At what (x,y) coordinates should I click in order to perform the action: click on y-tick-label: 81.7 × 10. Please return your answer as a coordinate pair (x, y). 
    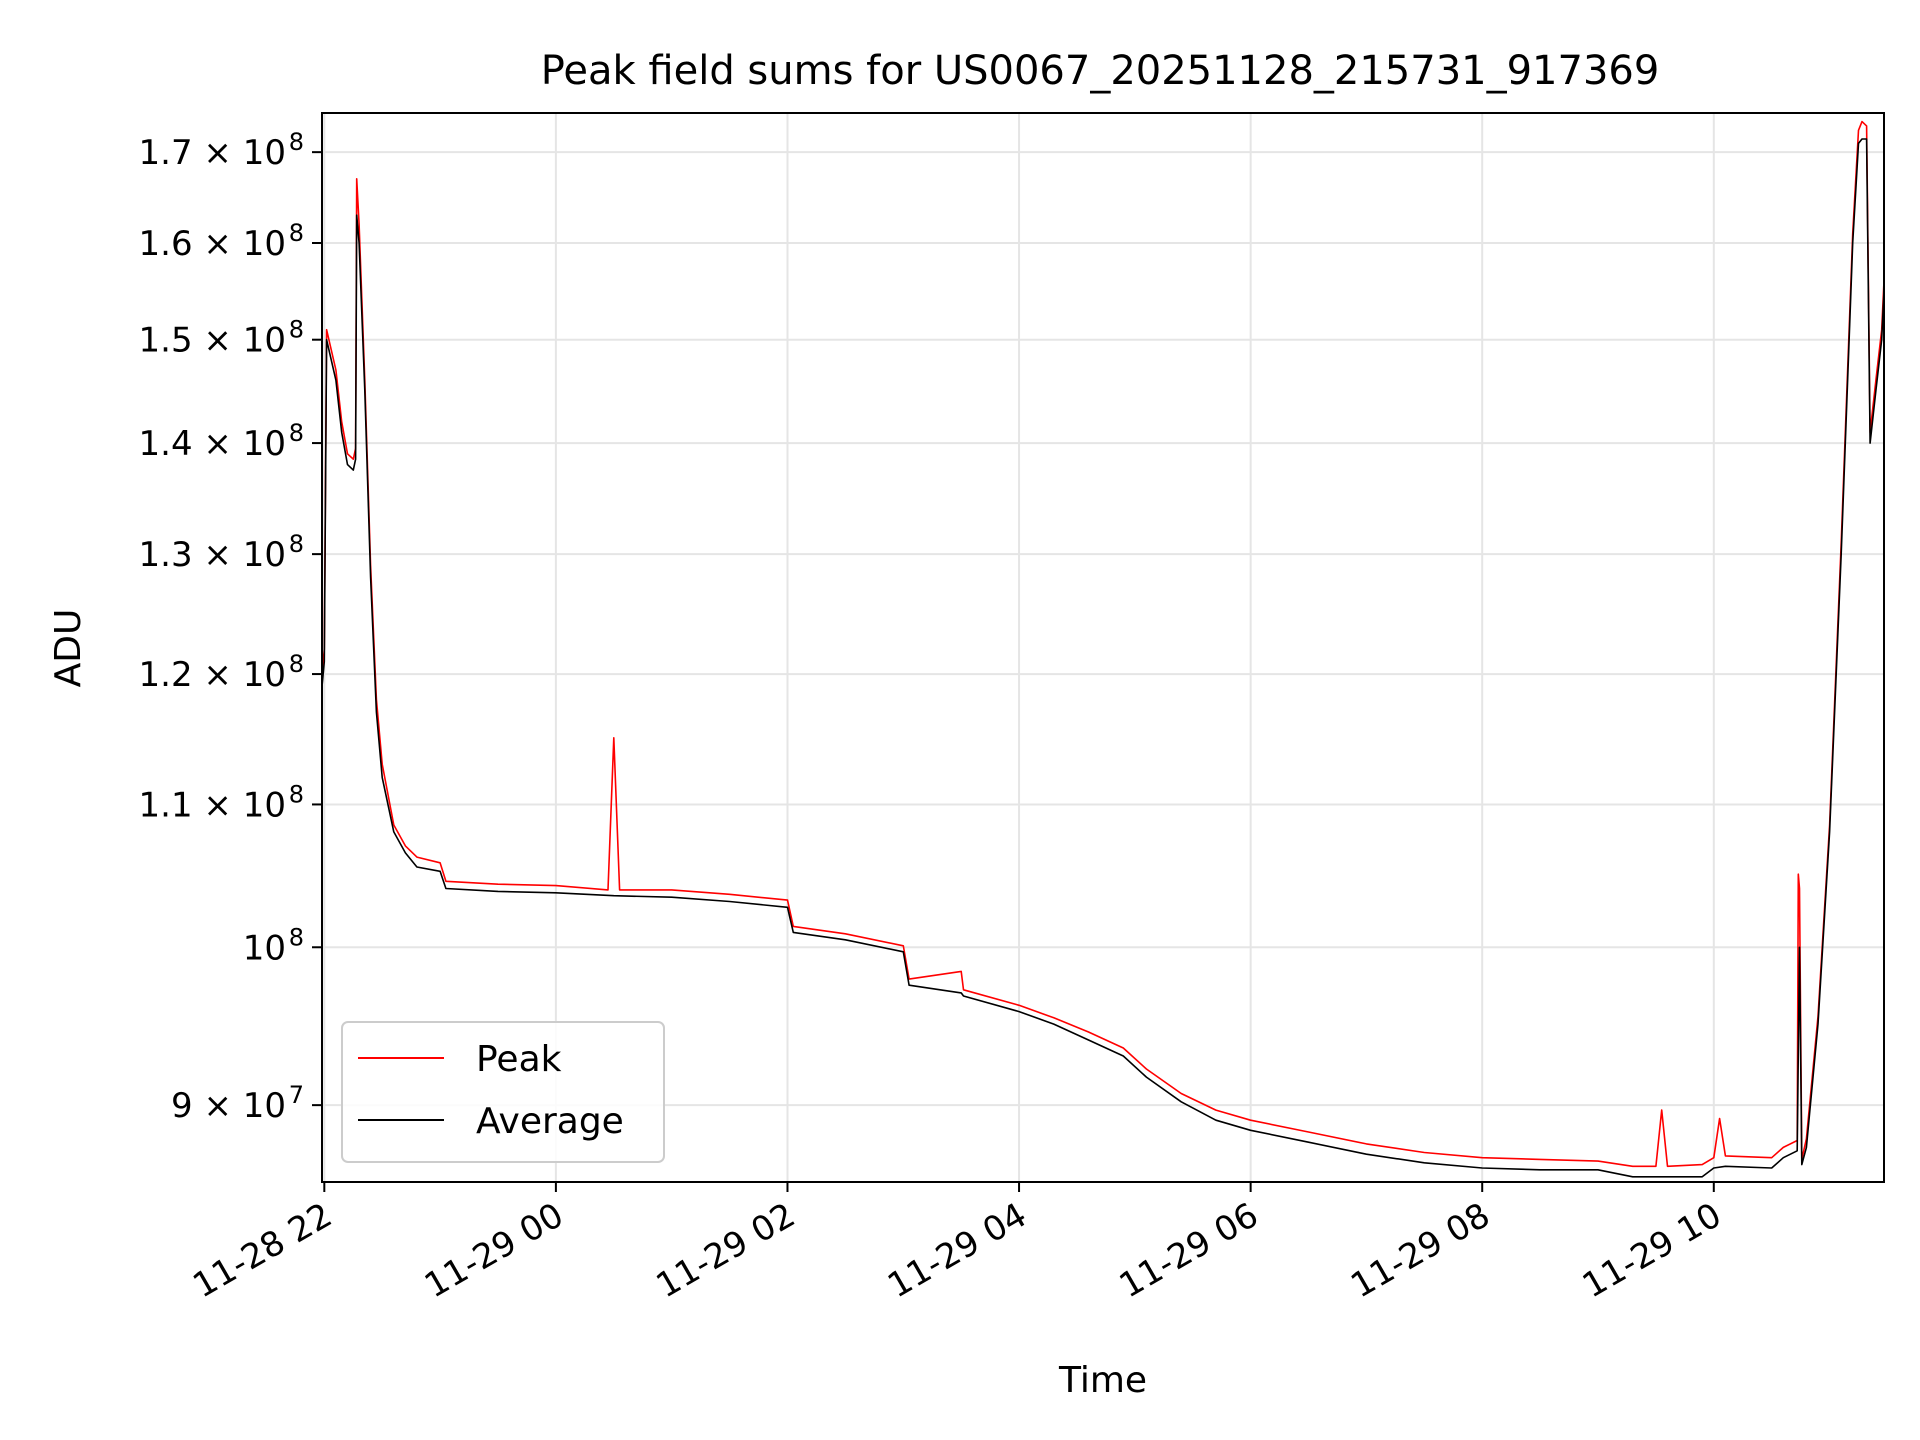
    Looking at the image, I should click on (221, 150).